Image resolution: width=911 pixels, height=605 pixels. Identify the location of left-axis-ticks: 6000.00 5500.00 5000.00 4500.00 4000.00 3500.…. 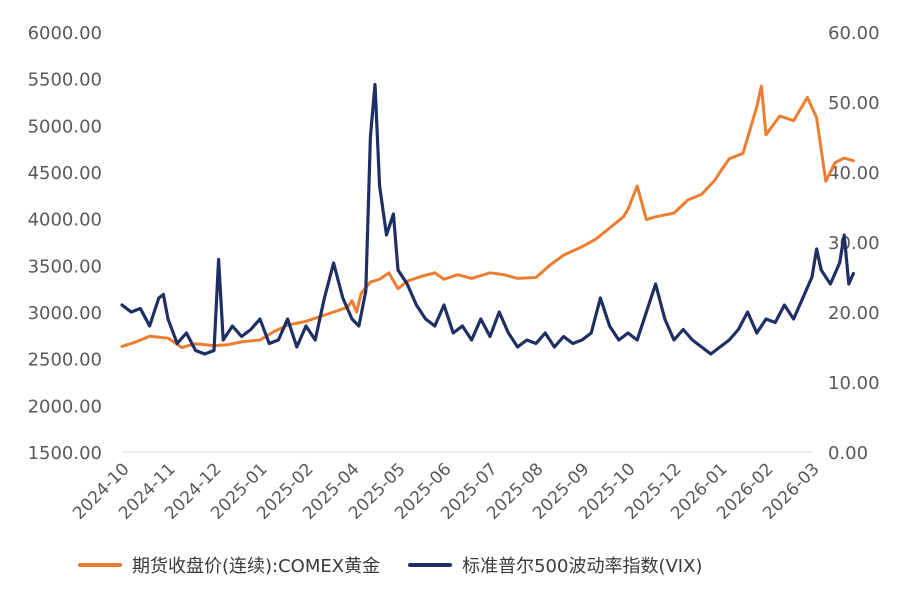
(65, 243).